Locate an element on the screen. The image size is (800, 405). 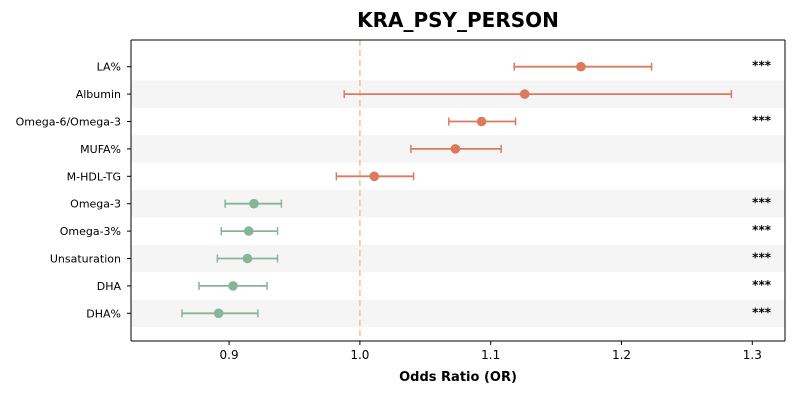
chart-title: KRA_PSY_PERSON is located at coordinates (458, 20).